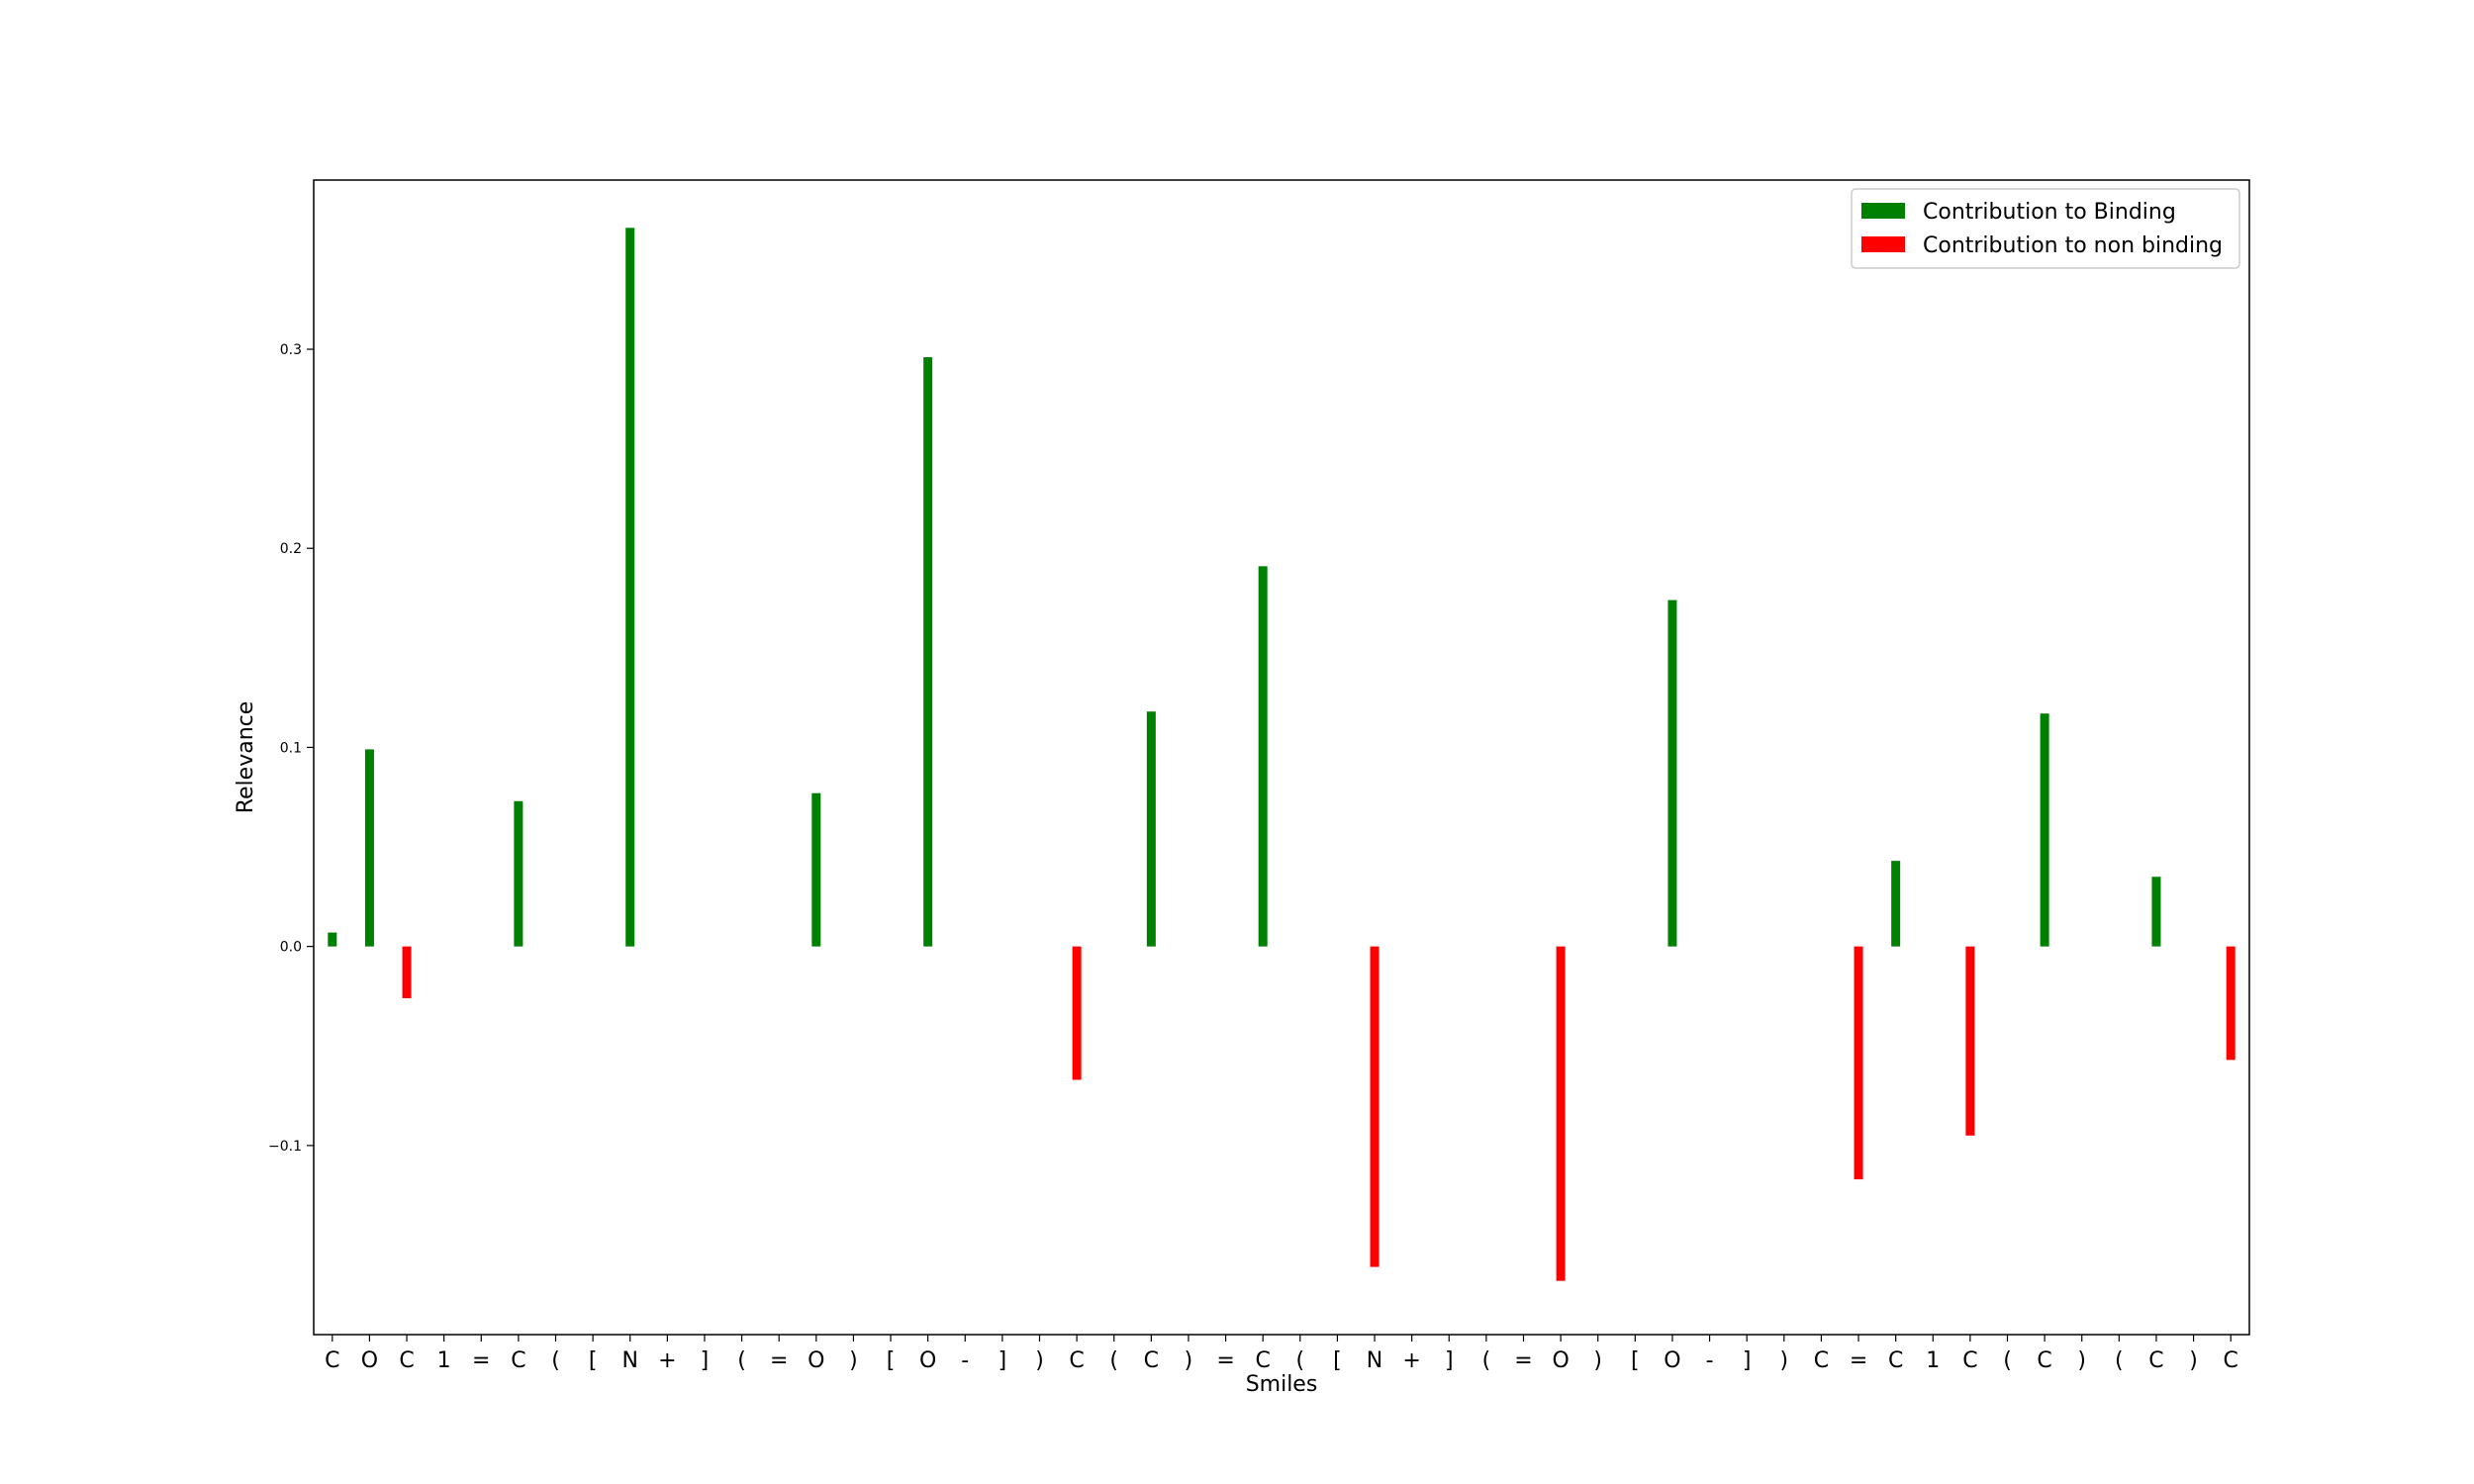  What do you see at coordinates (291, 350) in the screenshot?
I see `y-tick-label: 0.3` at bounding box center [291, 350].